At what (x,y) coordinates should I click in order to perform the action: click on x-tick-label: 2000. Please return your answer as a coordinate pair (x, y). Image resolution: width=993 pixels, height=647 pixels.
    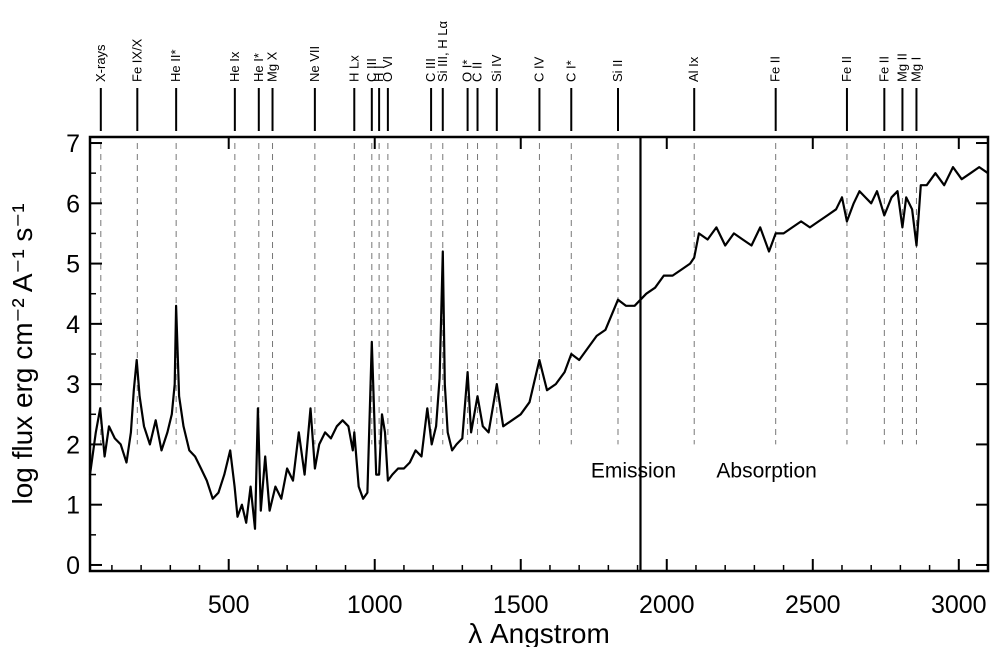
    Looking at the image, I should click on (667, 605).